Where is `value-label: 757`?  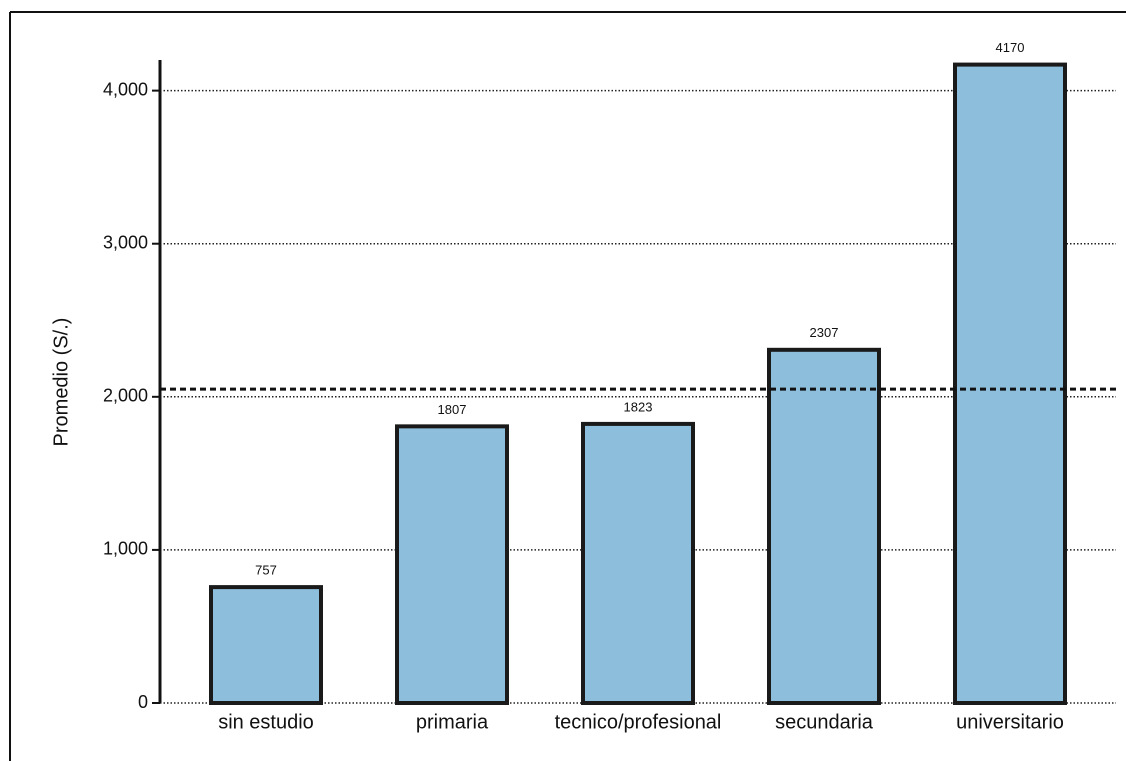
value-label: 757 is located at coordinates (266, 570).